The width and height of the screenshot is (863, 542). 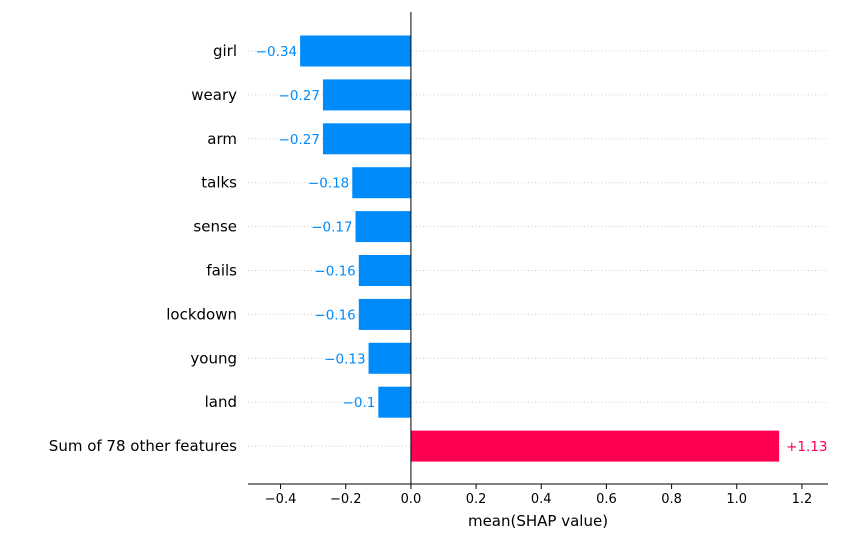 I want to click on category-label: sense, so click(x=215, y=227).